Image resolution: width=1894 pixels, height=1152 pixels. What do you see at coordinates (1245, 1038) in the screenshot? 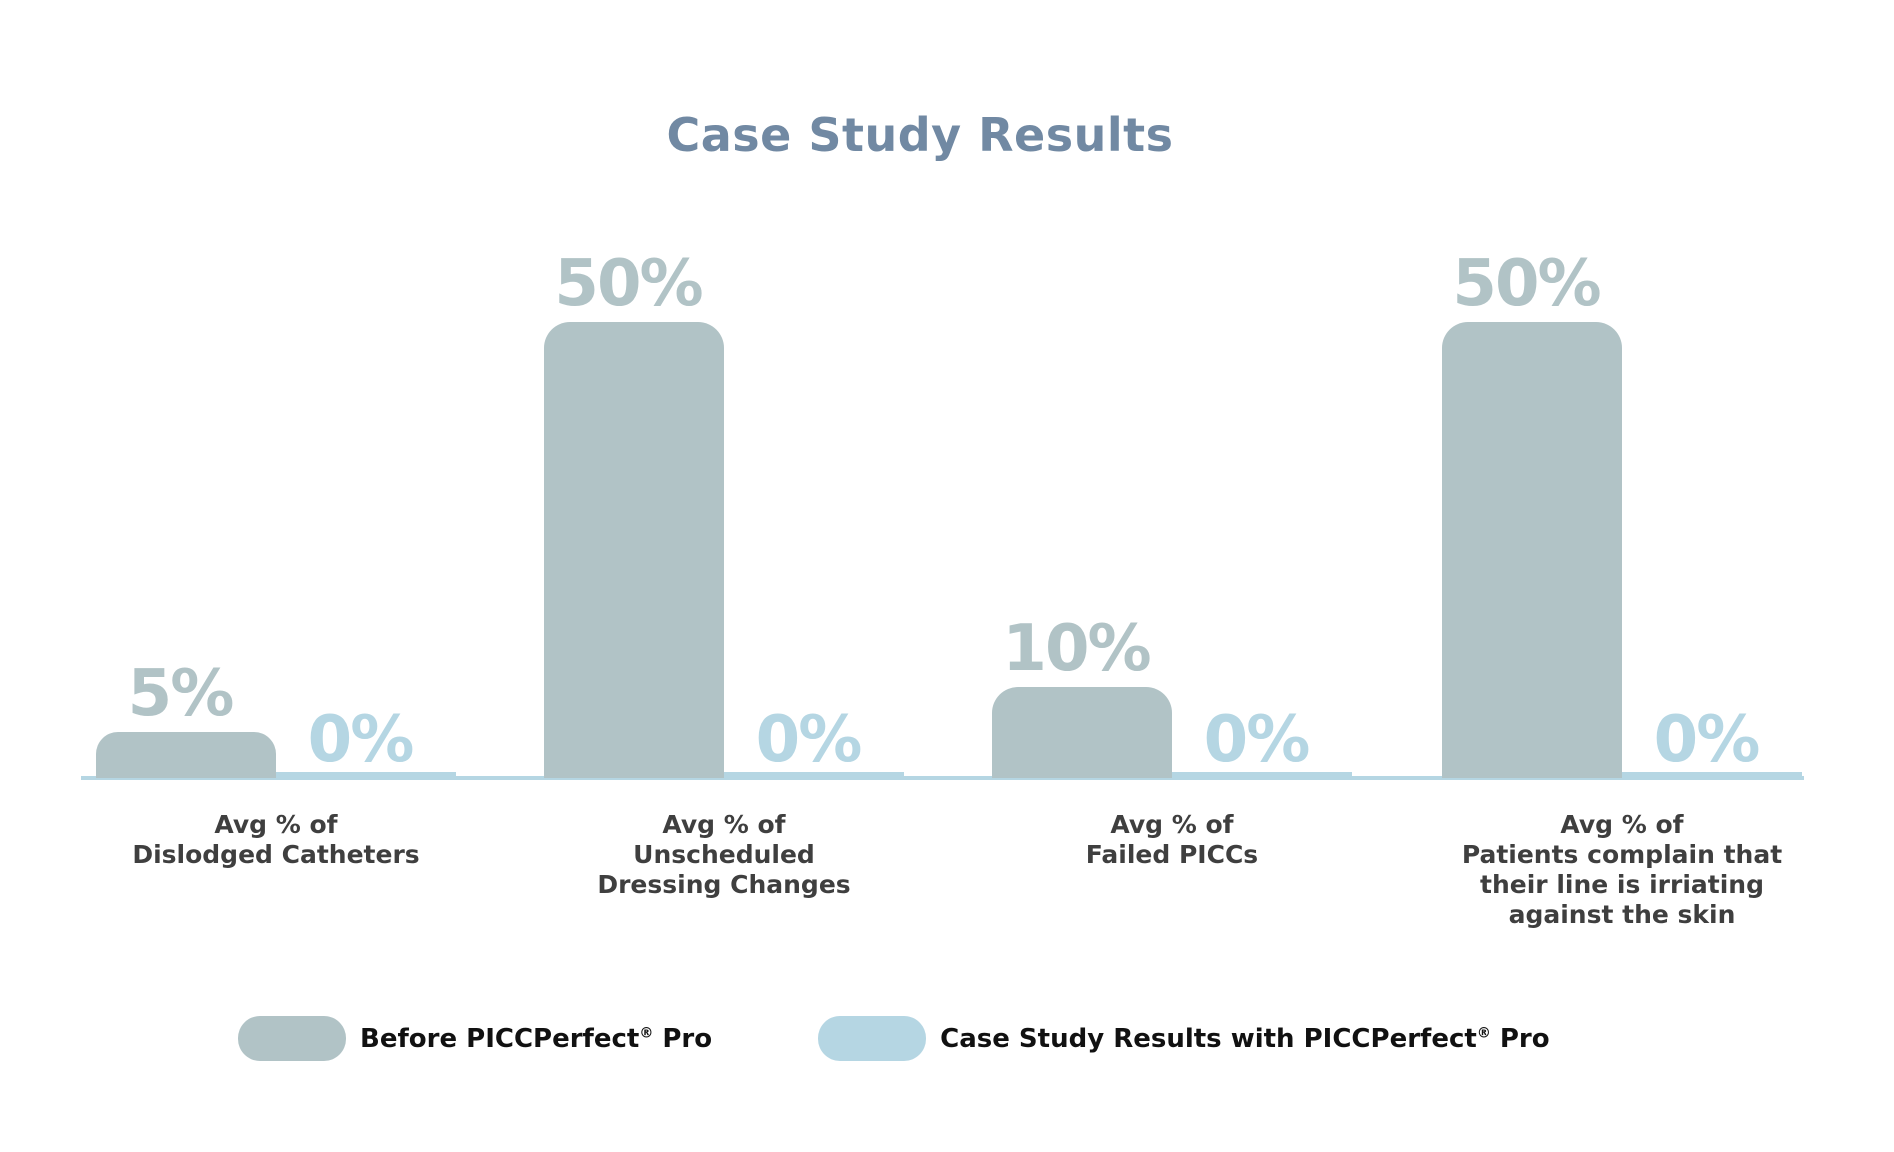
I see `legend-label-after: Case Study Results with PICCPerfect® Pro` at bounding box center [1245, 1038].